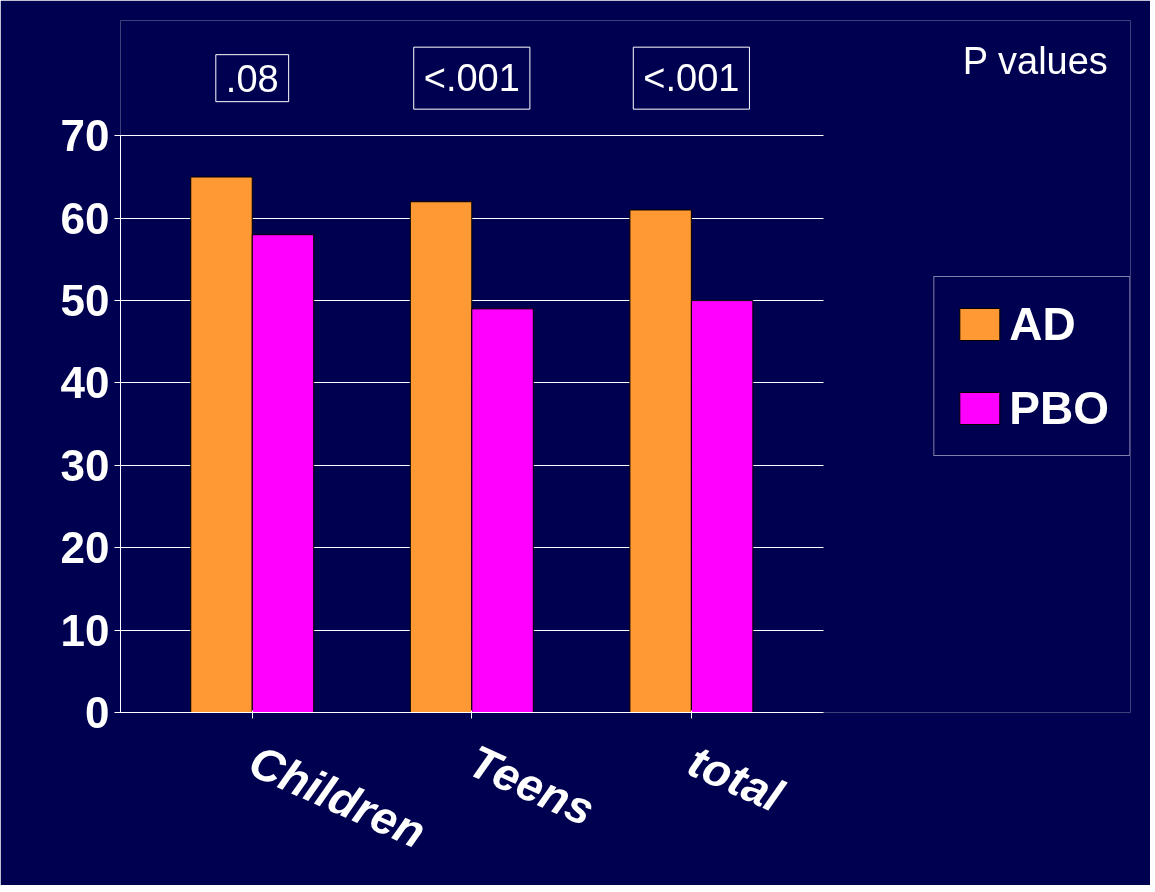 Image resolution: width=1155 pixels, height=892 pixels. I want to click on x-tick-label: total, so click(736, 778).